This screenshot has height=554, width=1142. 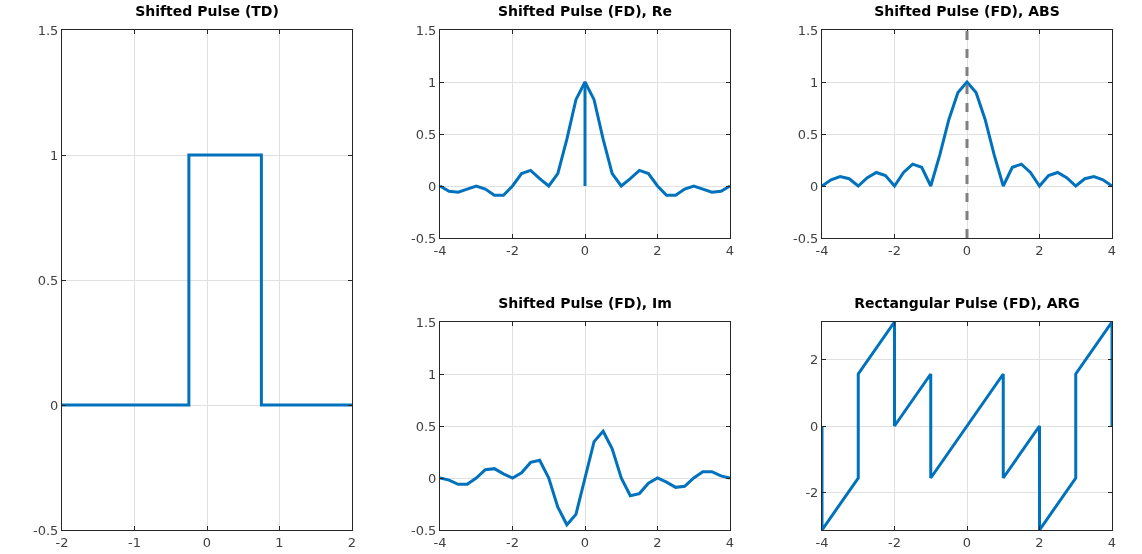 I want to click on chart-title: Shifted Pulse (FD), ABS, so click(x=967, y=10).